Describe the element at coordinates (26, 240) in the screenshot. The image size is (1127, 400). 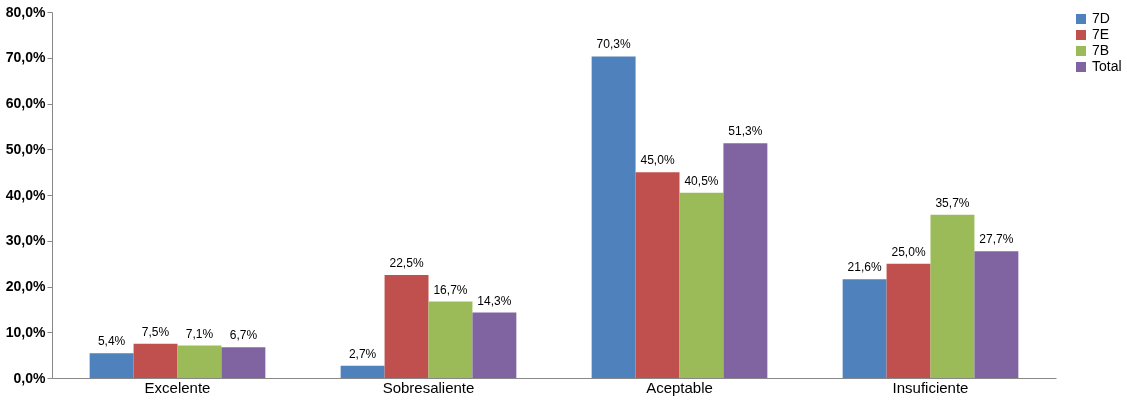
I see `y-tick-label: 30,0%` at that location.